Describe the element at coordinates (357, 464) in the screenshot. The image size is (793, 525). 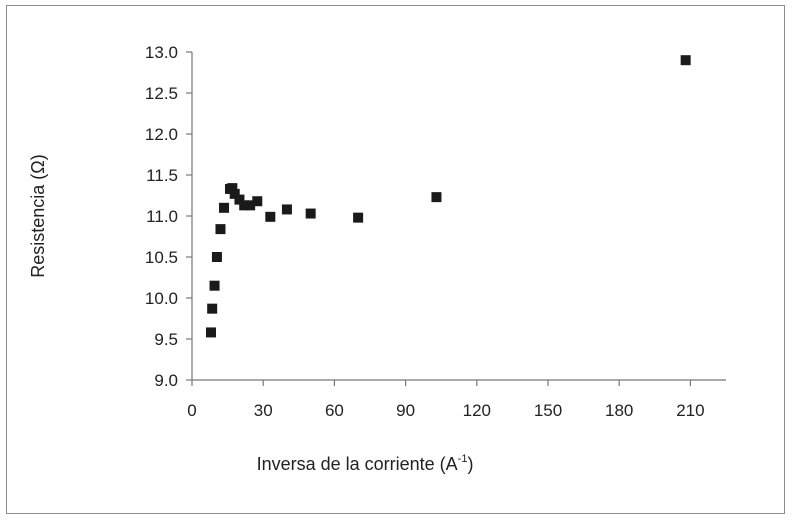
I see `x-axis-title-text: Inversa de la corriente (A` at that location.